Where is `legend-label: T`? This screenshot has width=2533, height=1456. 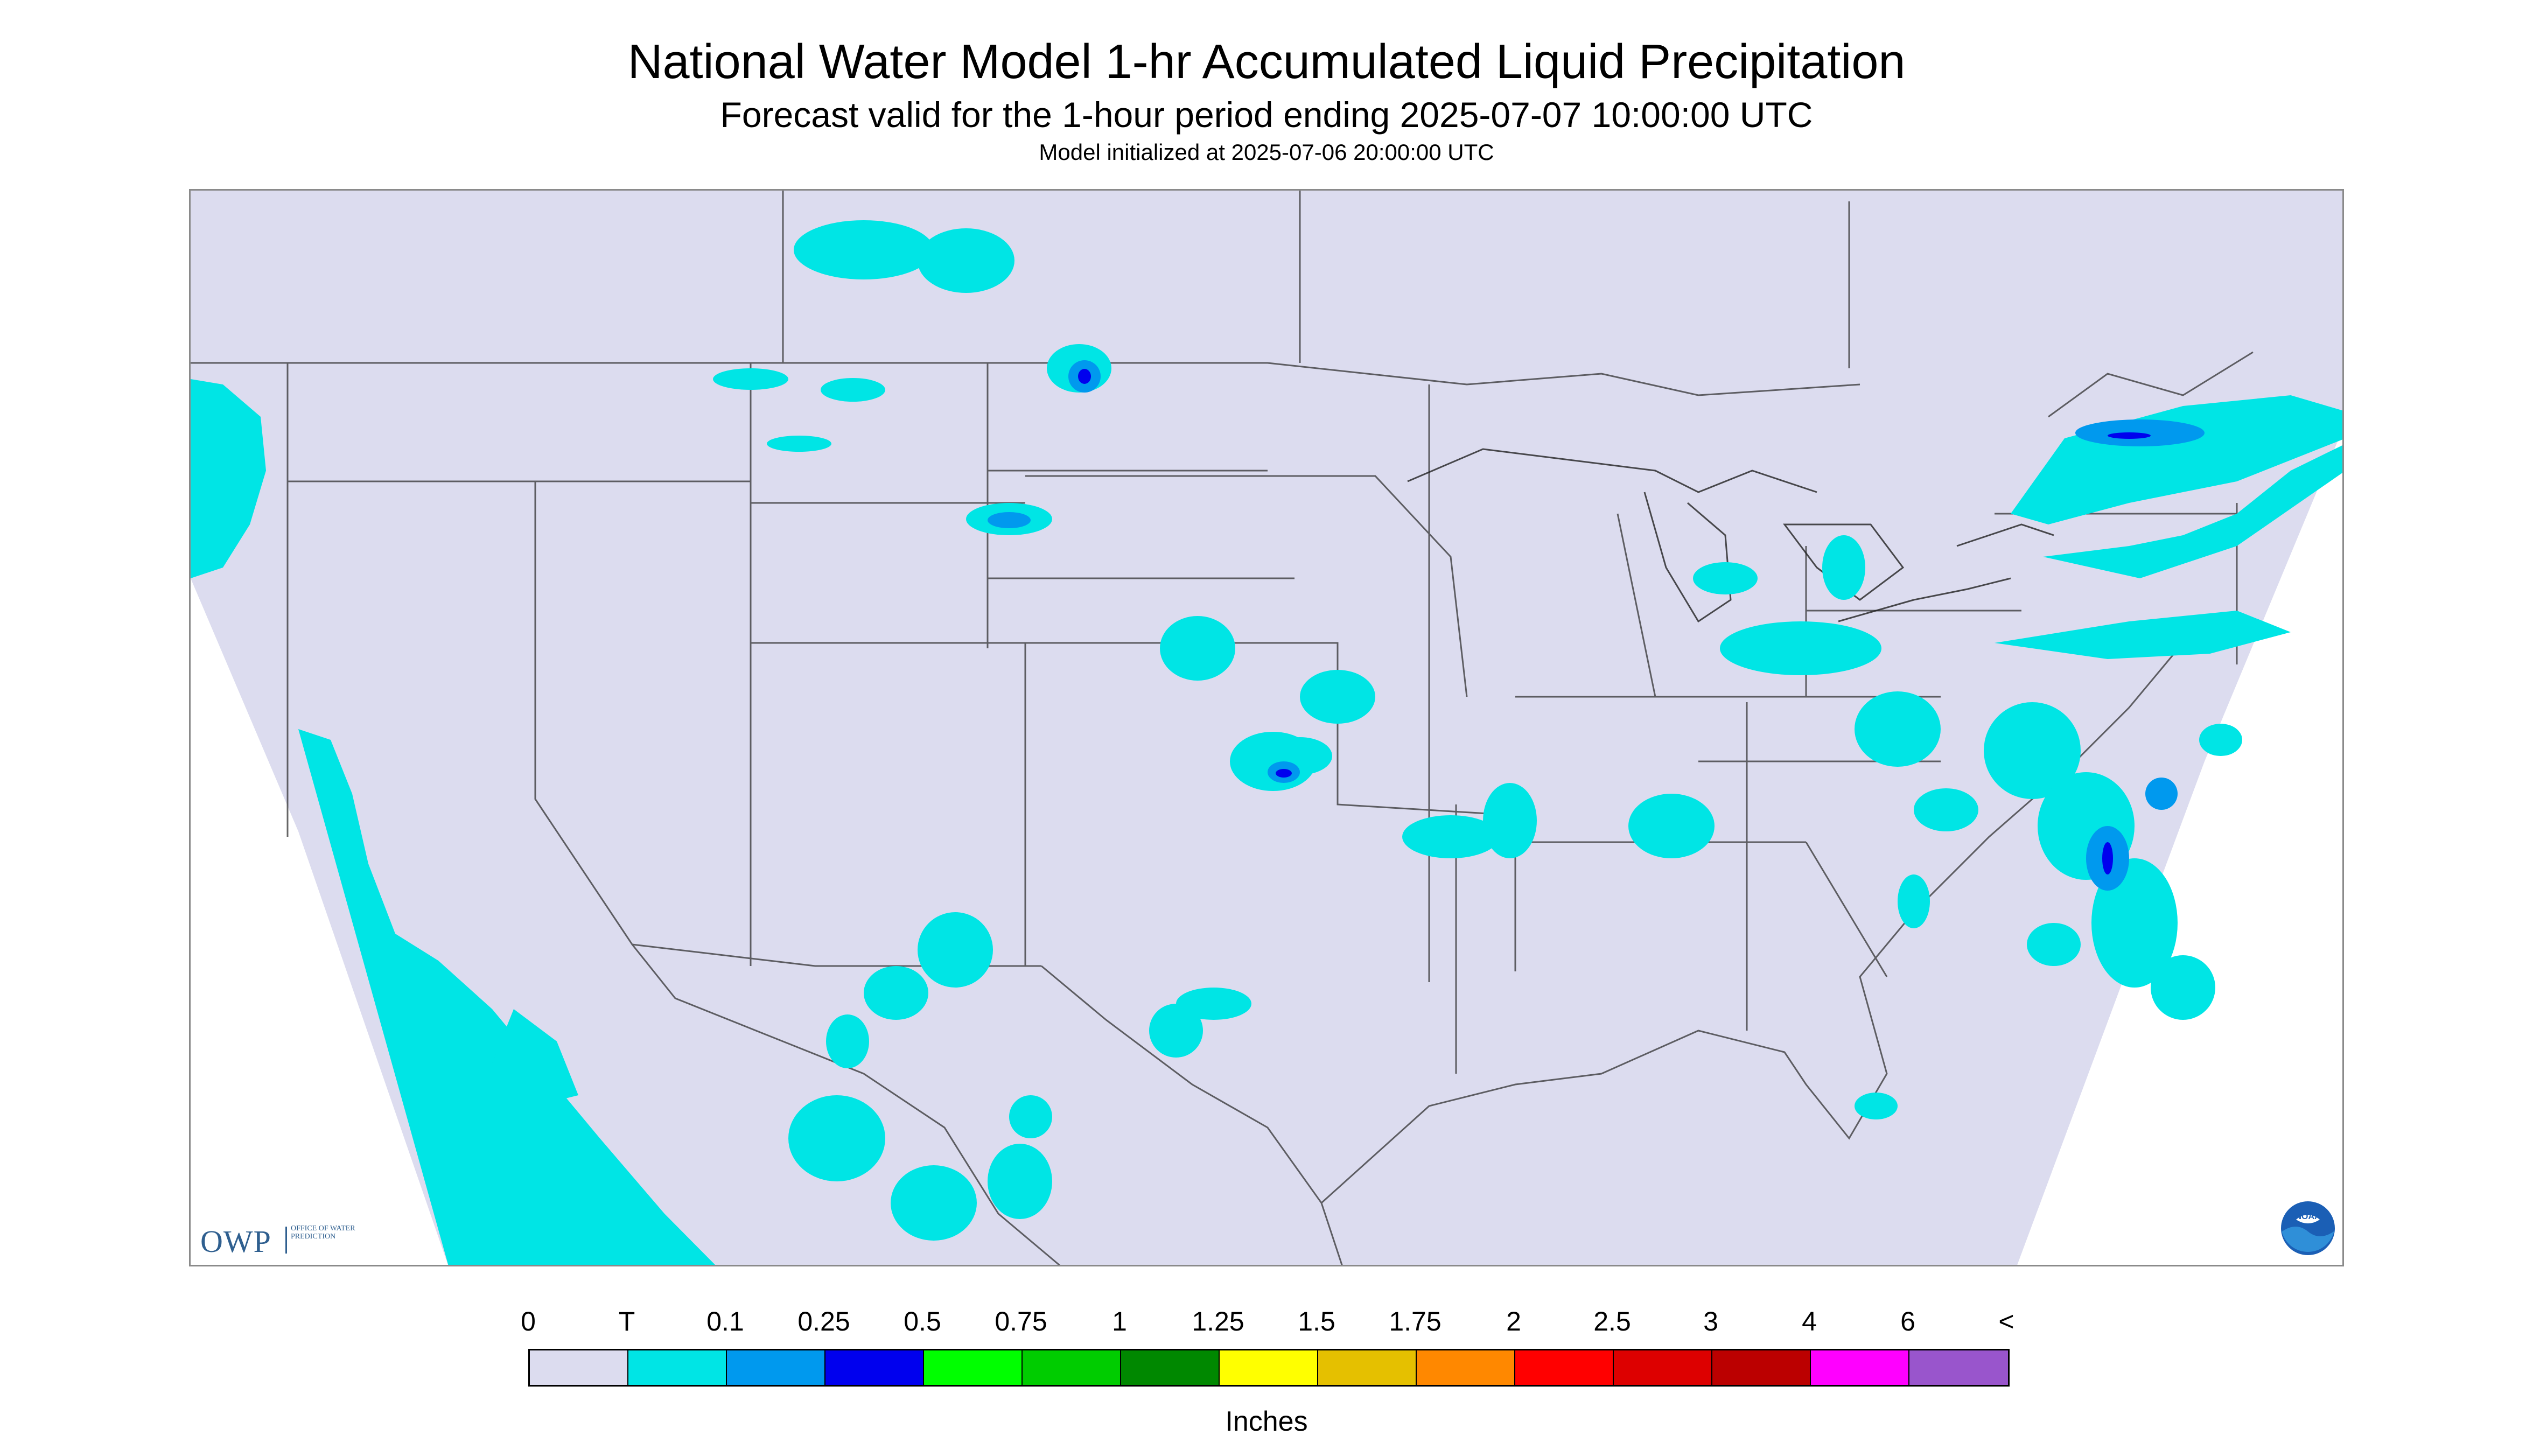
legend-label: T is located at coordinates (627, 1321).